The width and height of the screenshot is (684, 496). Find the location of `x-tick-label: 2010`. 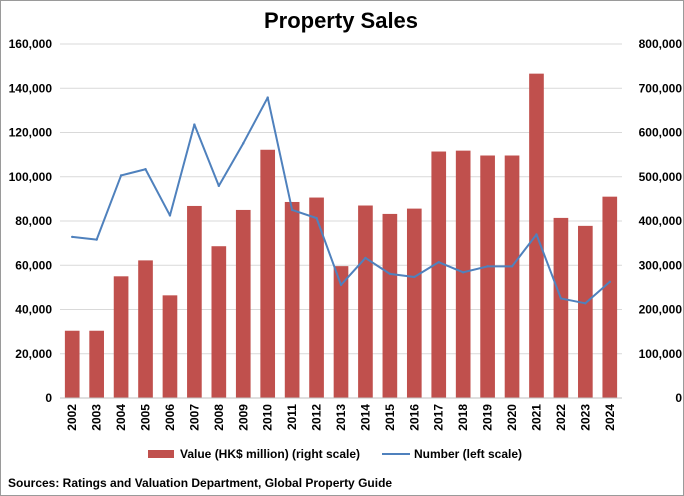

x-tick-label: 2010 is located at coordinates (268, 417).